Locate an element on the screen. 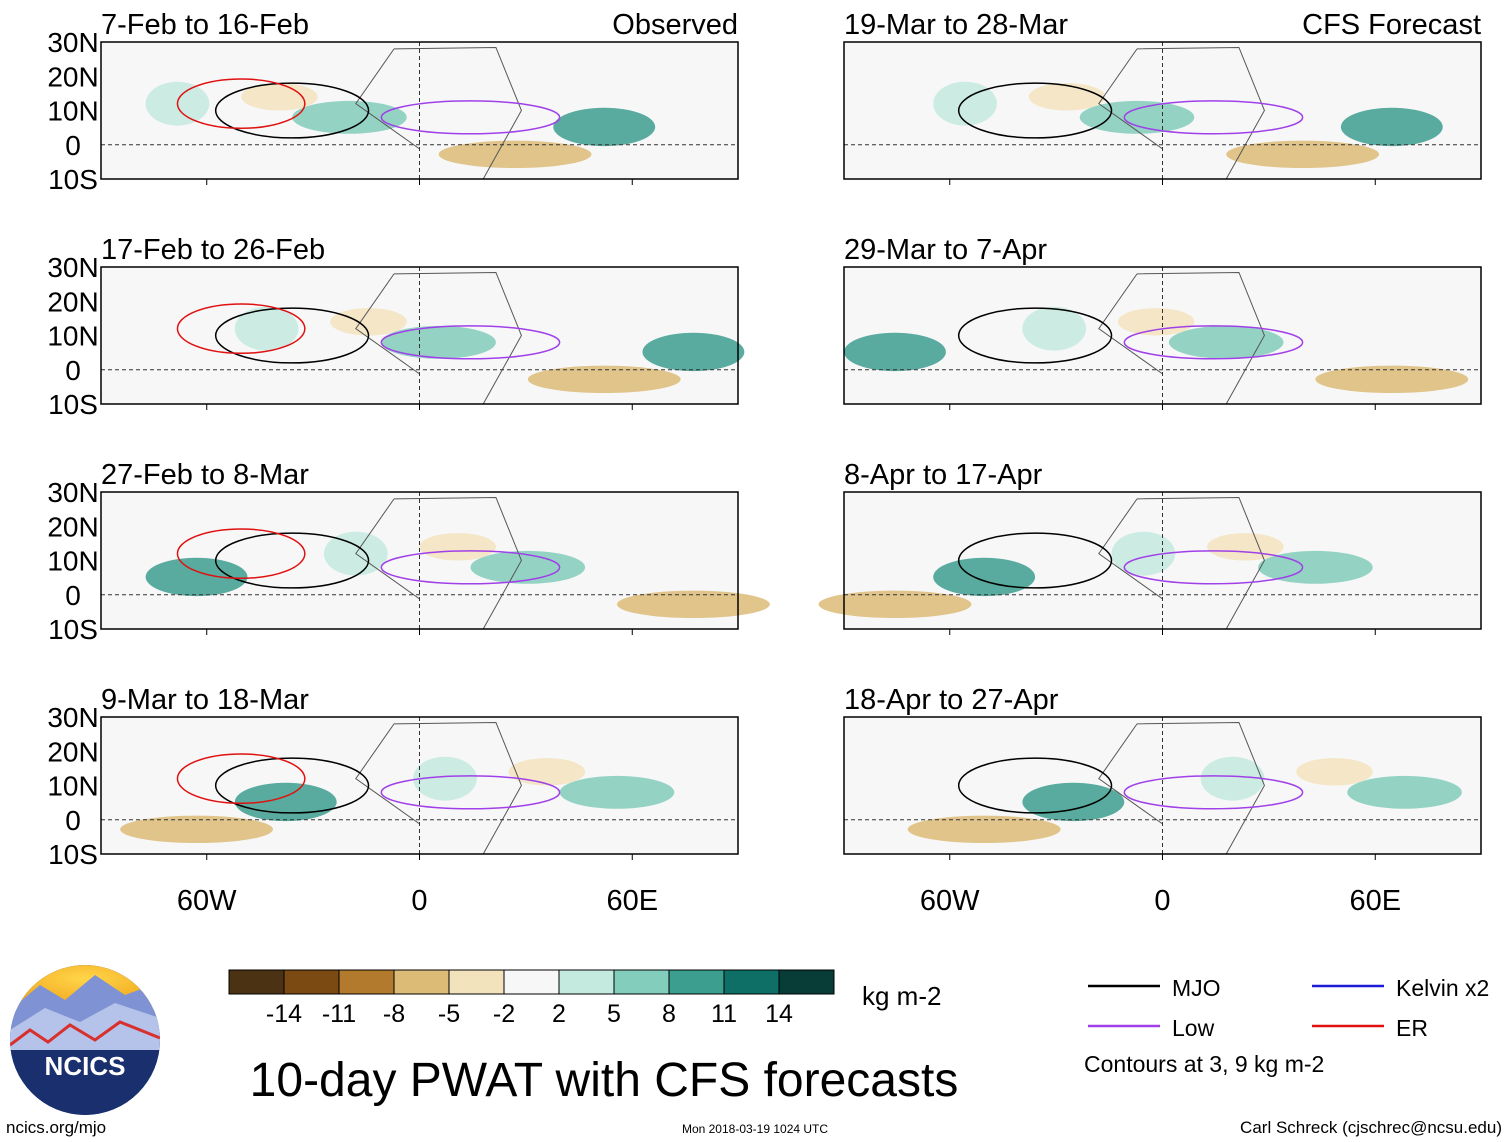  colorbar-tick-label: 11 is located at coordinates (724, 1014).